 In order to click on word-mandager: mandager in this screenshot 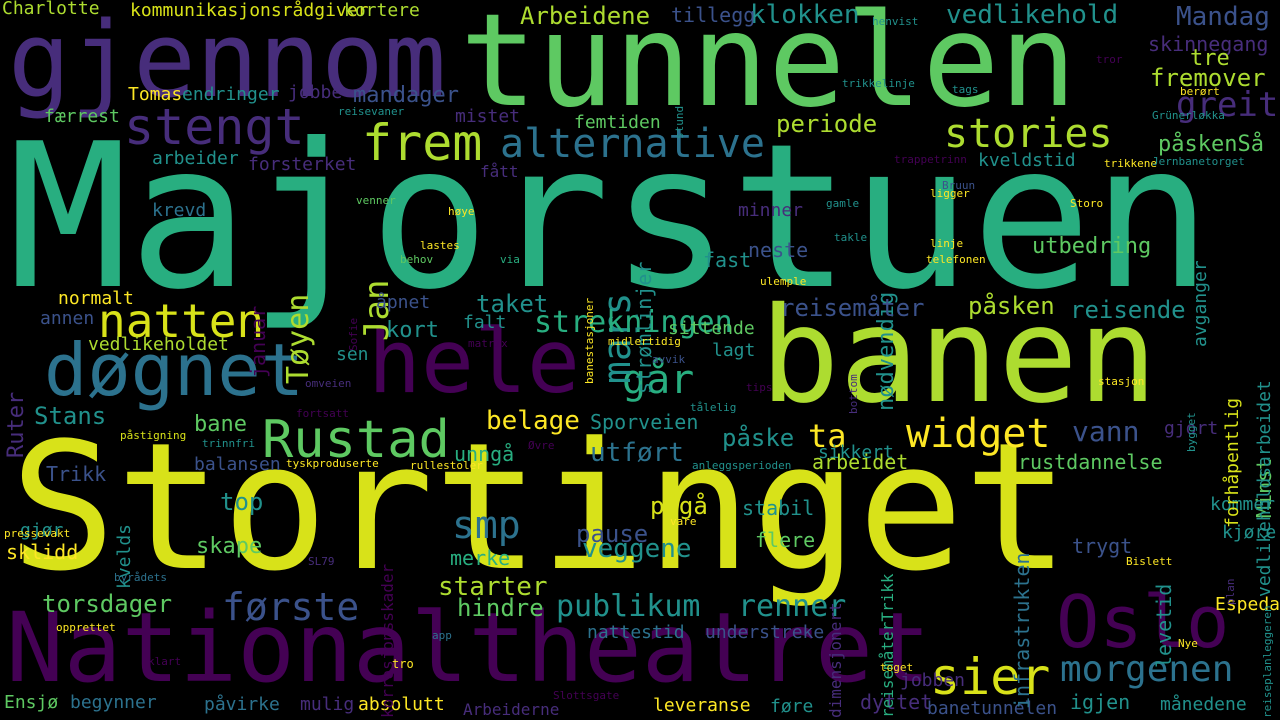, I will do `click(406, 95)`.